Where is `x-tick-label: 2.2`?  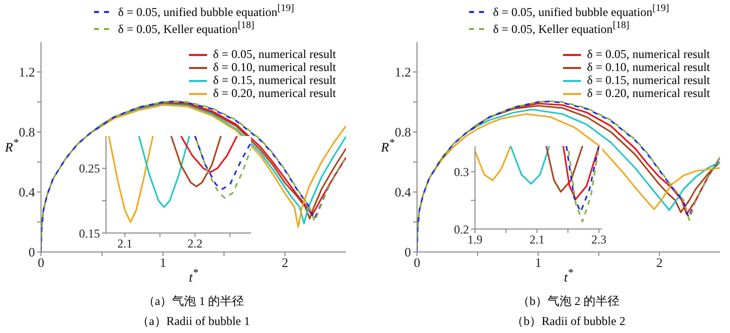 x-tick-label: 2.2 is located at coordinates (194, 243).